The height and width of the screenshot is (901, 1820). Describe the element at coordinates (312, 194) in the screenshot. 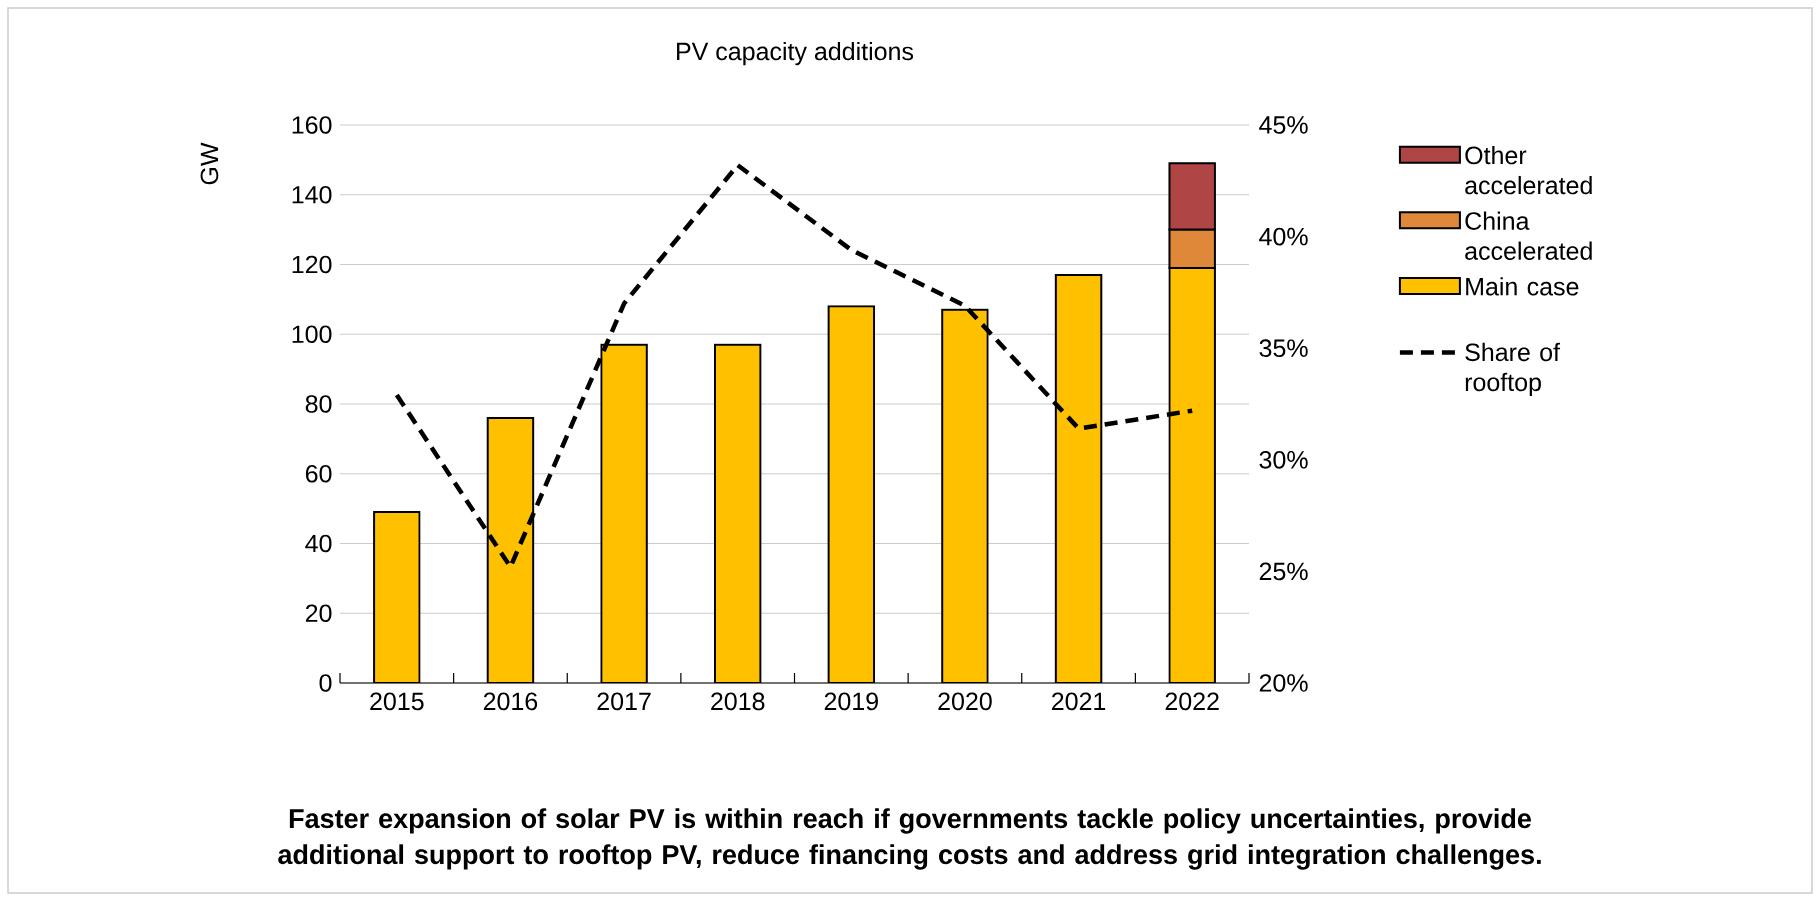

I see `y-tick-label: 140` at that location.